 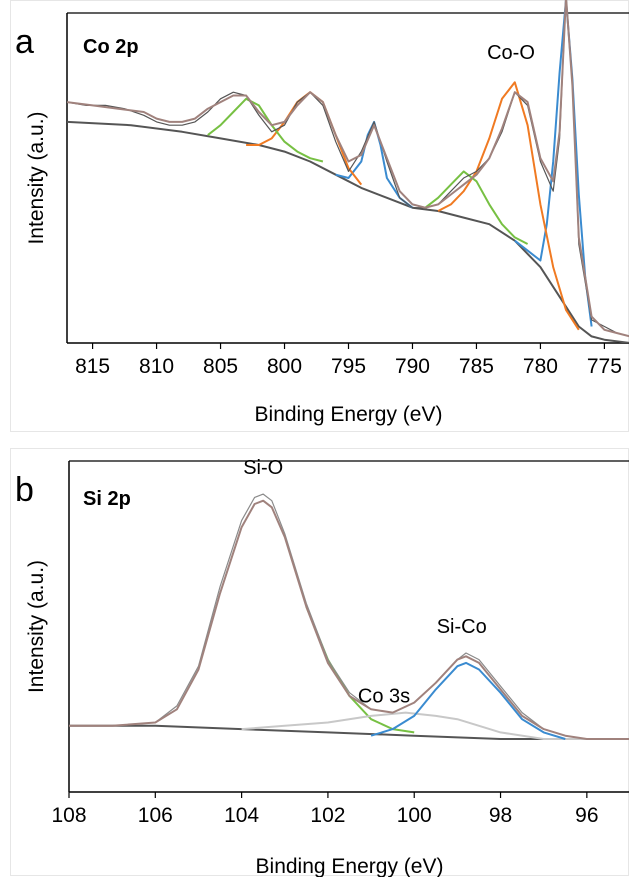 I want to click on peak-annotation: Si-O, so click(x=263, y=468).